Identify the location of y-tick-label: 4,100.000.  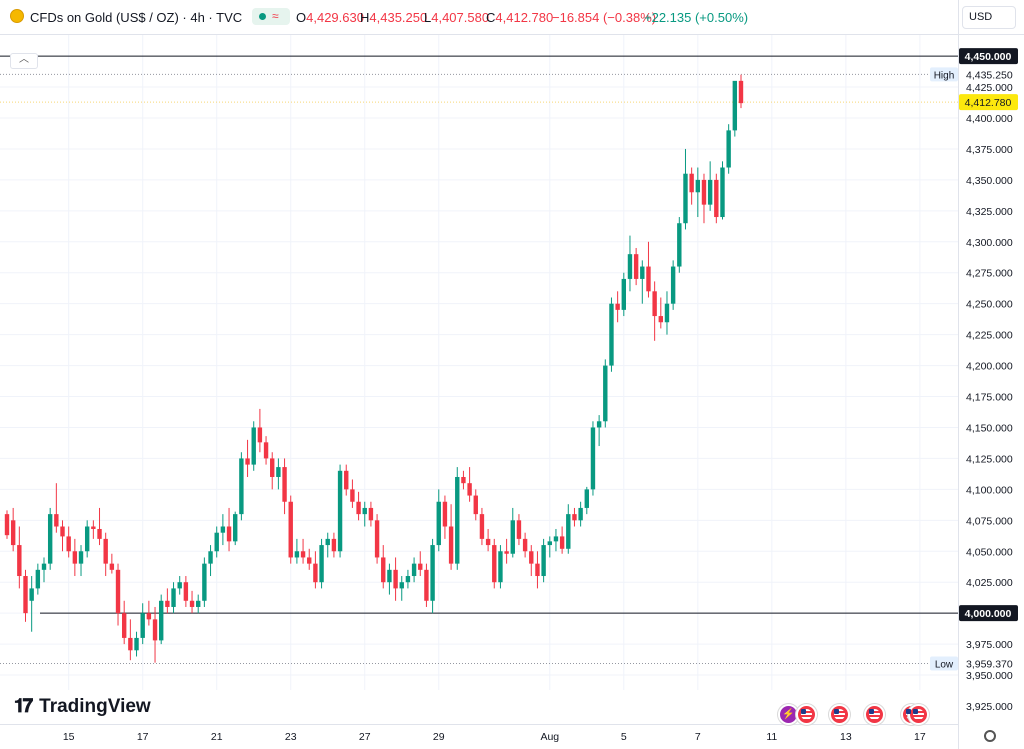
(989, 490).